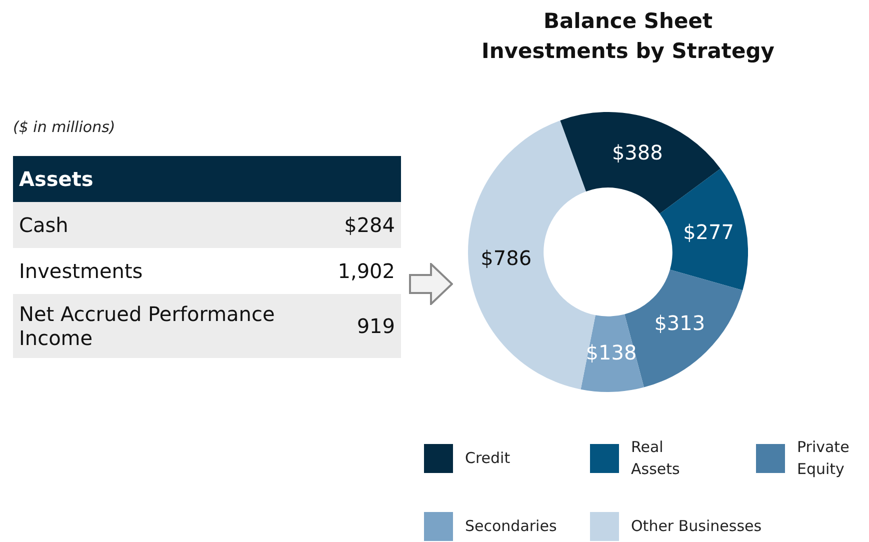 This screenshot has height=542, width=869. I want to click on text: Investments, so click(81, 271).